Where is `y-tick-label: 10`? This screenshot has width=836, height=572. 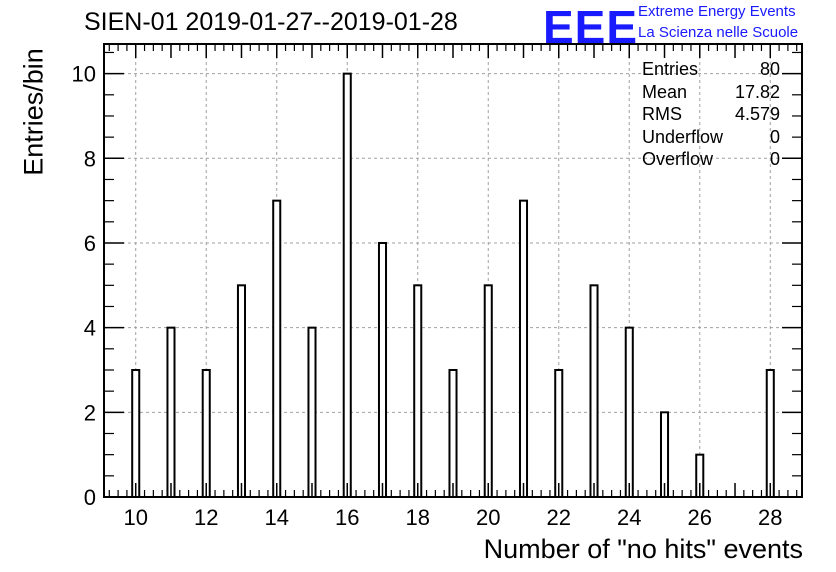 y-tick-label: 10 is located at coordinates (84, 74).